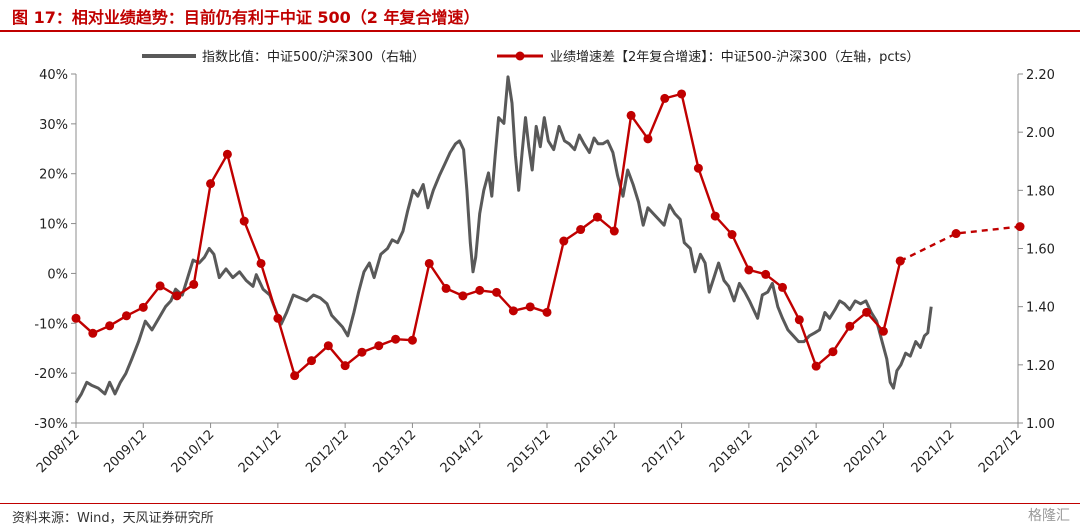  What do you see at coordinates (313, 57) in the screenshot?
I see `legend-label-index-ratio: 指数比值：中证500/沪深300（右轴）` at bounding box center [313, 57].